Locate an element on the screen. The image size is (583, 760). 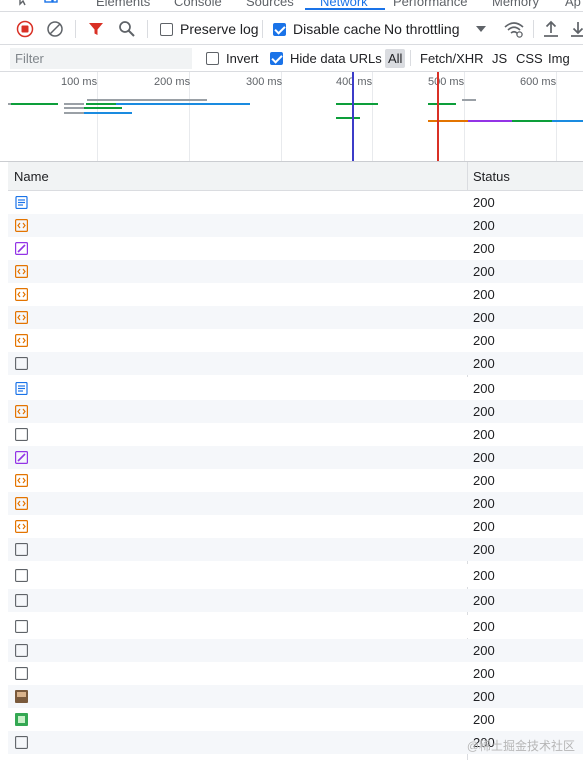
tab-elements: Elements is located at coordinates (123, 4).